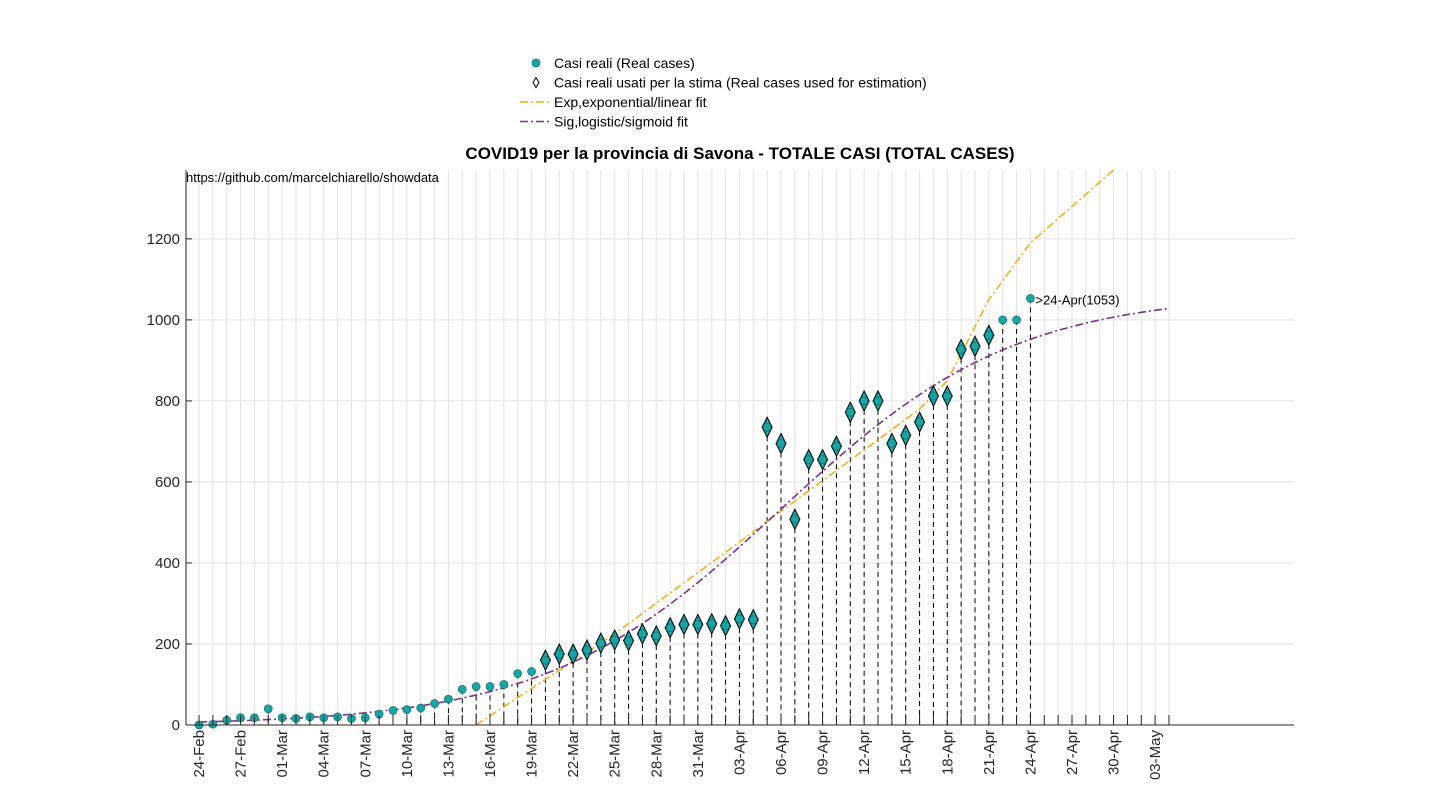 This screenshot has height=800, width=1430. Describe the element at coordinates (199, 754) in the screenshot. I see `x-tick-label: 24-Feb` at that location.